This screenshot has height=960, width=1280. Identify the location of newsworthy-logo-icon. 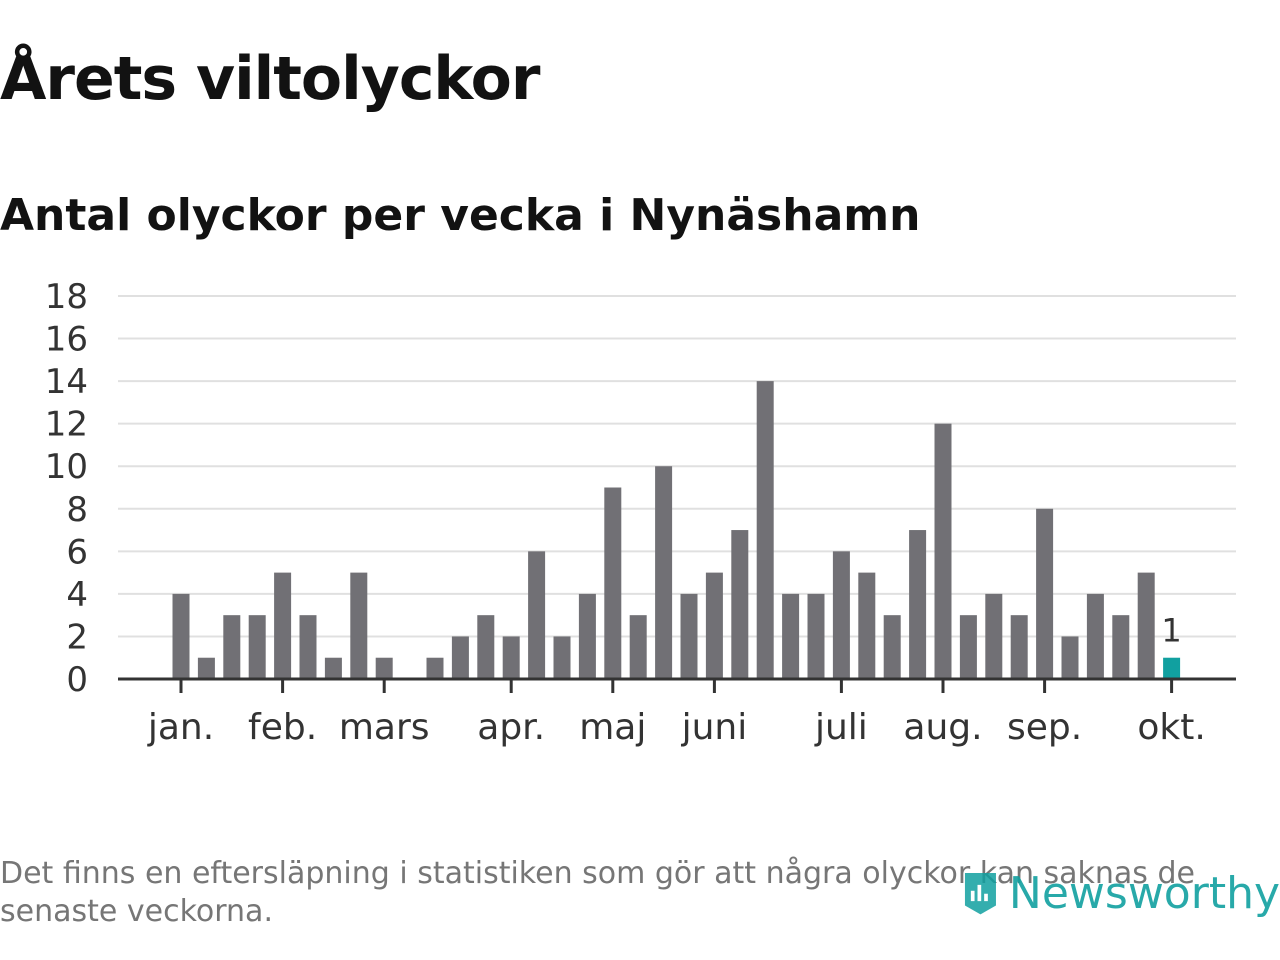
(980, 894).